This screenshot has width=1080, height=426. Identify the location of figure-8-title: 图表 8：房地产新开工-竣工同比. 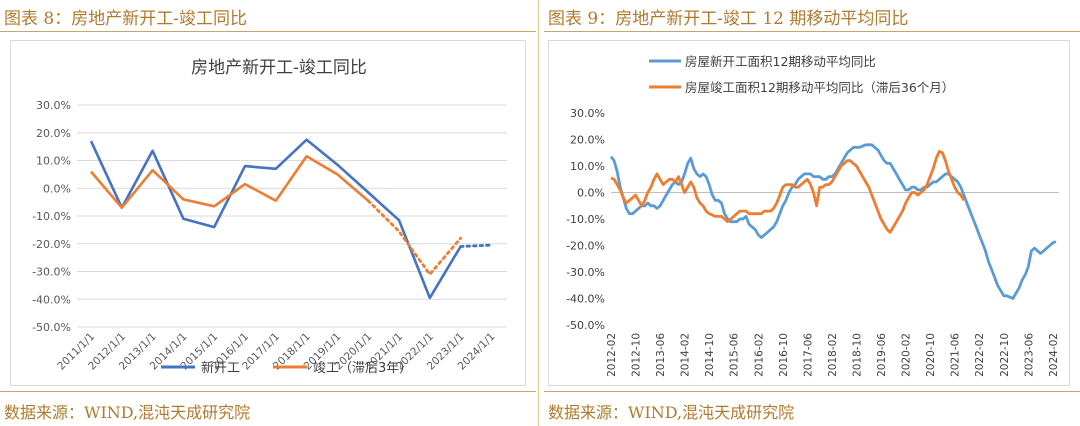
(125, 19).